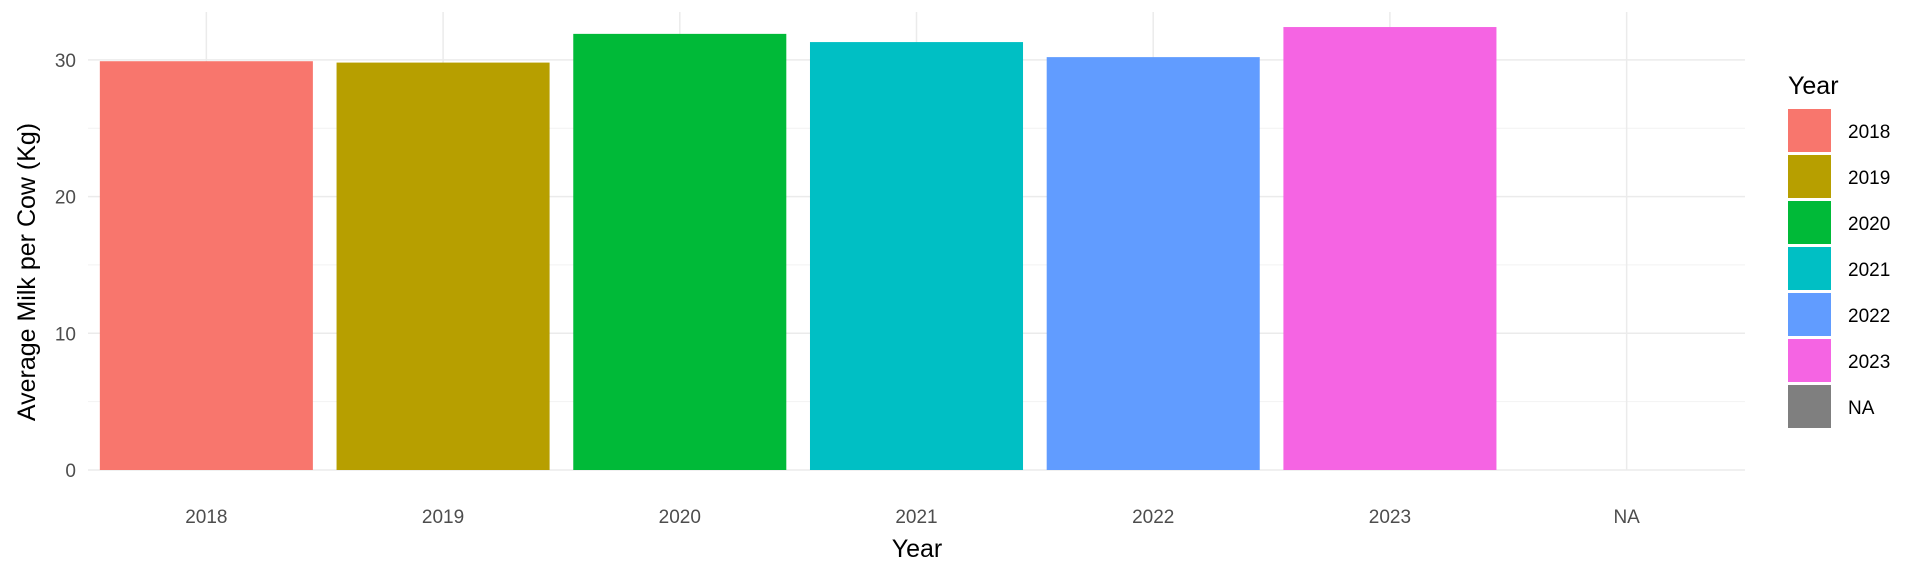  I want to click on legend-key-2018, so click(1809, 130).